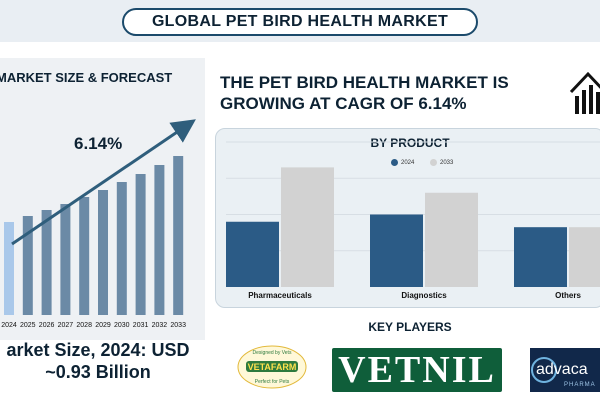  I want to click on vetafarm-wordmark: VETAFARM, so click(272, 367).